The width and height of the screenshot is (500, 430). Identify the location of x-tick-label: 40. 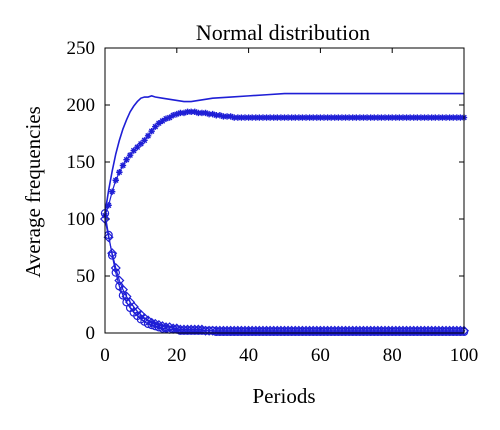
(248, 355).